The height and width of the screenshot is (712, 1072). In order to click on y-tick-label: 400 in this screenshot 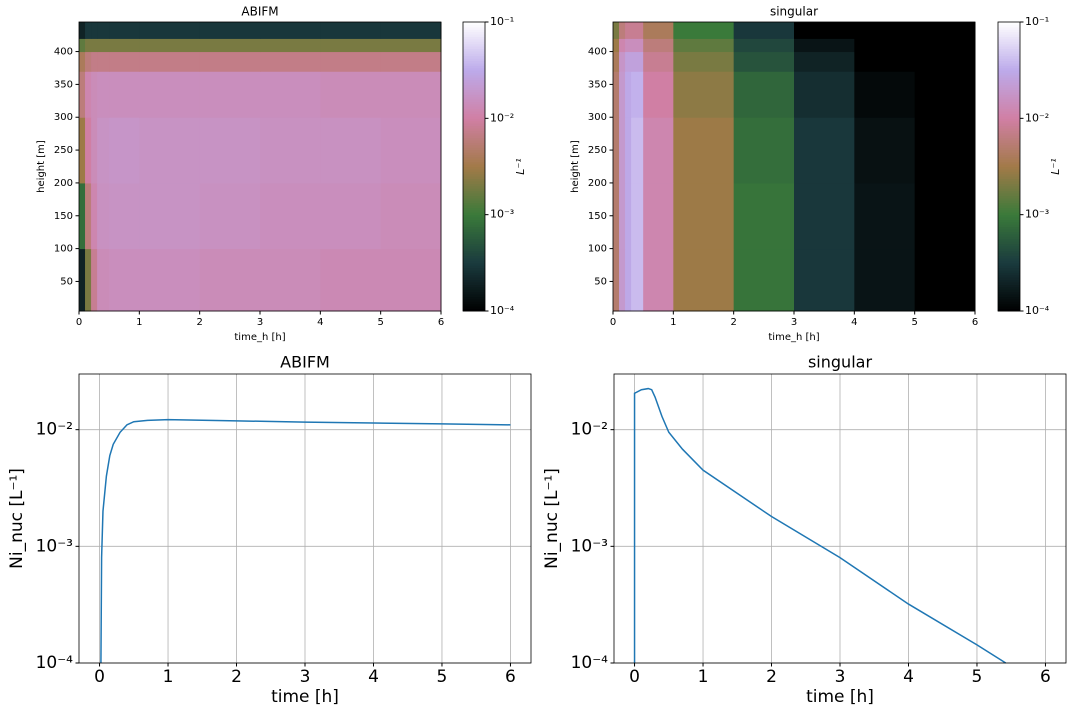, I will do `click(63, 52)`.